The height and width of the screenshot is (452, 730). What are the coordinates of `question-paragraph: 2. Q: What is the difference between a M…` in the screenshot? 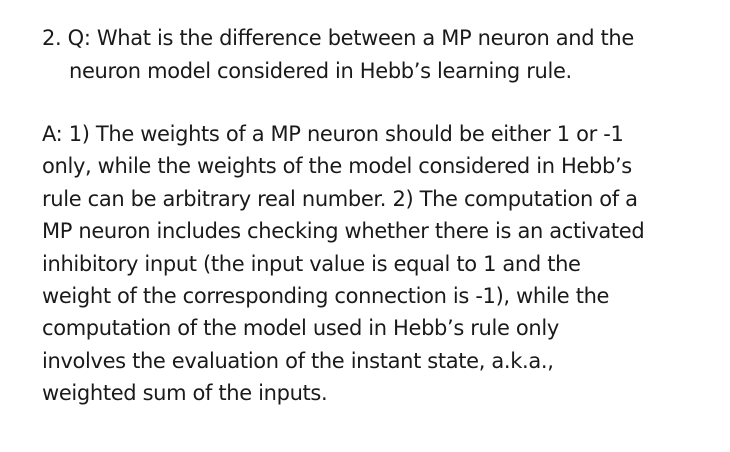 It's located at (382, 55).